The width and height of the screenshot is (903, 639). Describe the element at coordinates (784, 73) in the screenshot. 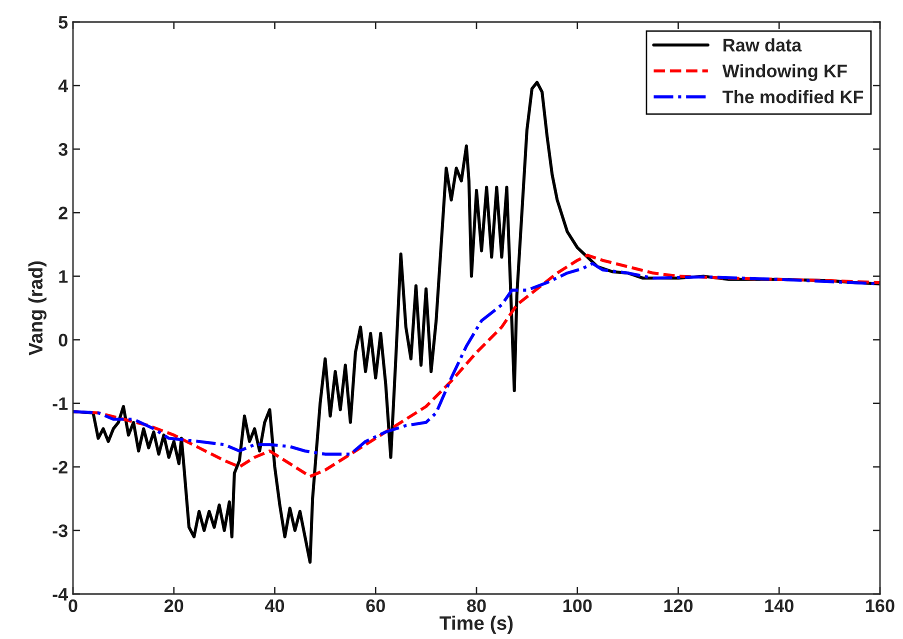

I see `legend-label: Windowing KF` at that location.